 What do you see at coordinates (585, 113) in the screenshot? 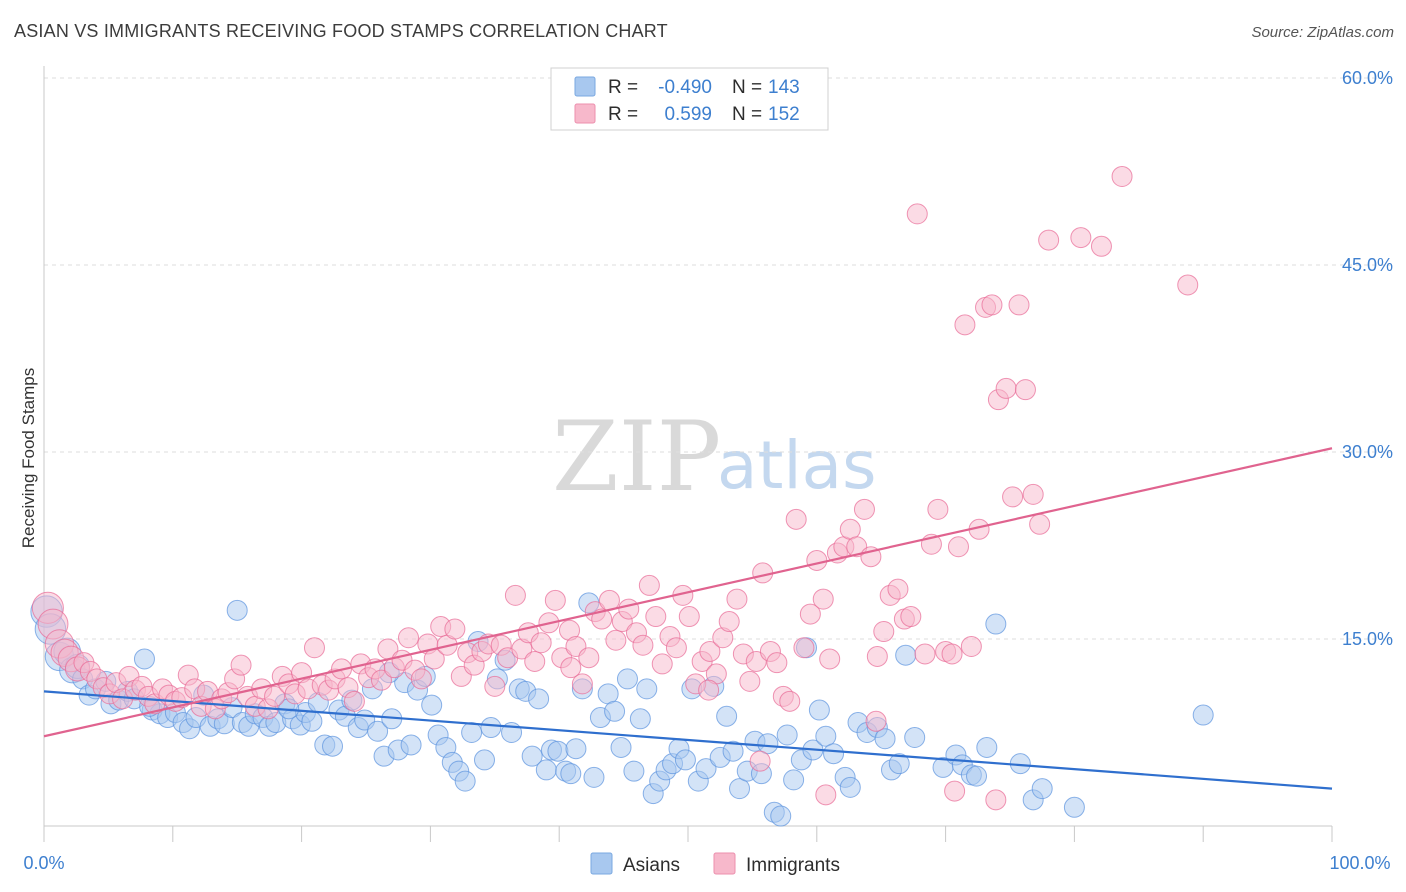
I see `legend-swatch-immigrants` at bounding box center [585, 113].